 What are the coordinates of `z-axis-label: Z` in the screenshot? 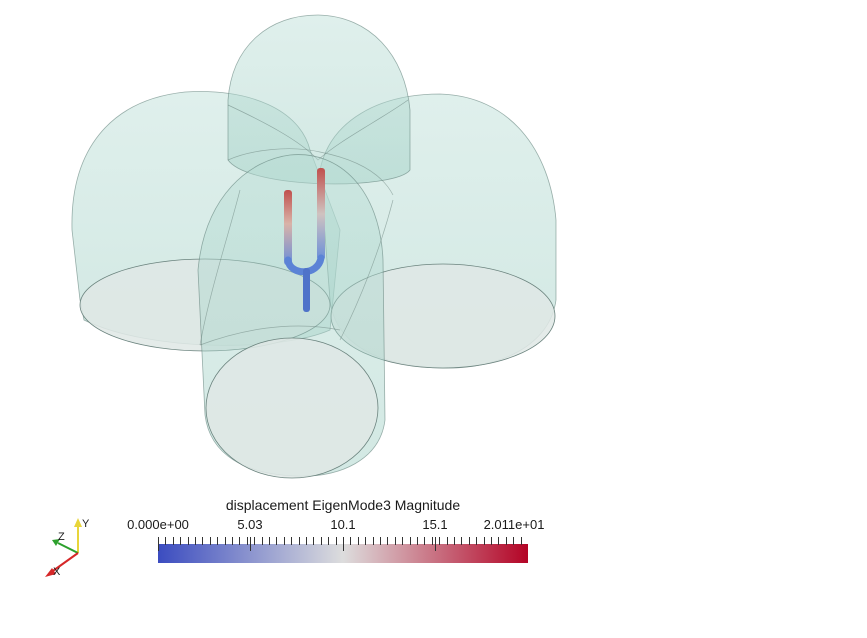 It's located at (61, 537).